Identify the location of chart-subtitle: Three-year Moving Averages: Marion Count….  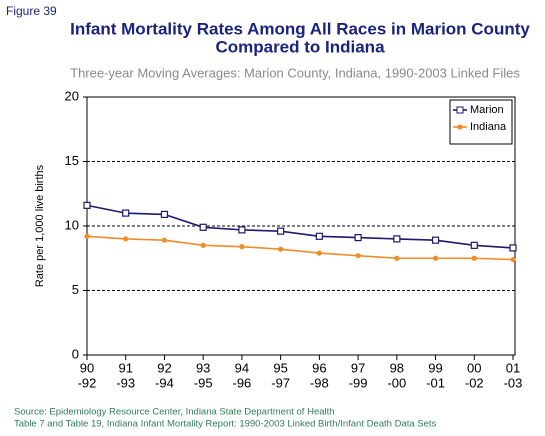
(295, 72).